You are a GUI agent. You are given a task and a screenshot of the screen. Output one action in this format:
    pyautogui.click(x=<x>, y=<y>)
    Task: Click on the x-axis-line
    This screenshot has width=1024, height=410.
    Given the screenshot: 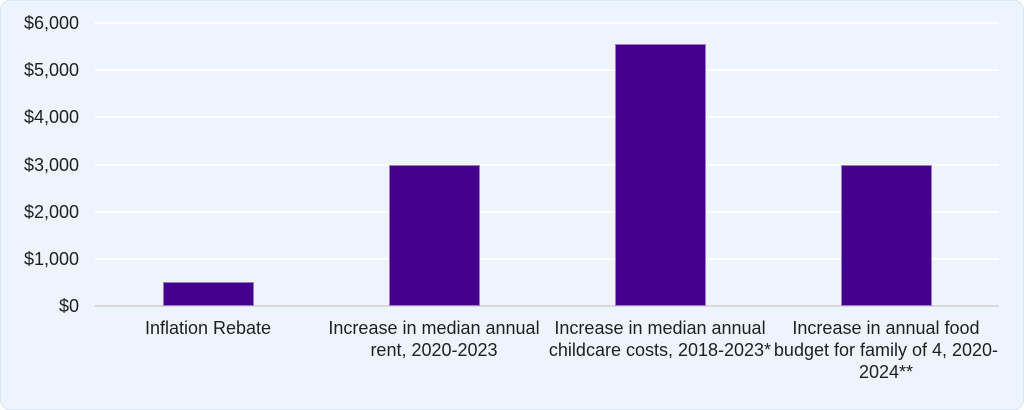 What is the action you would take?
    pyautogui.click(x=547, y=306)
    